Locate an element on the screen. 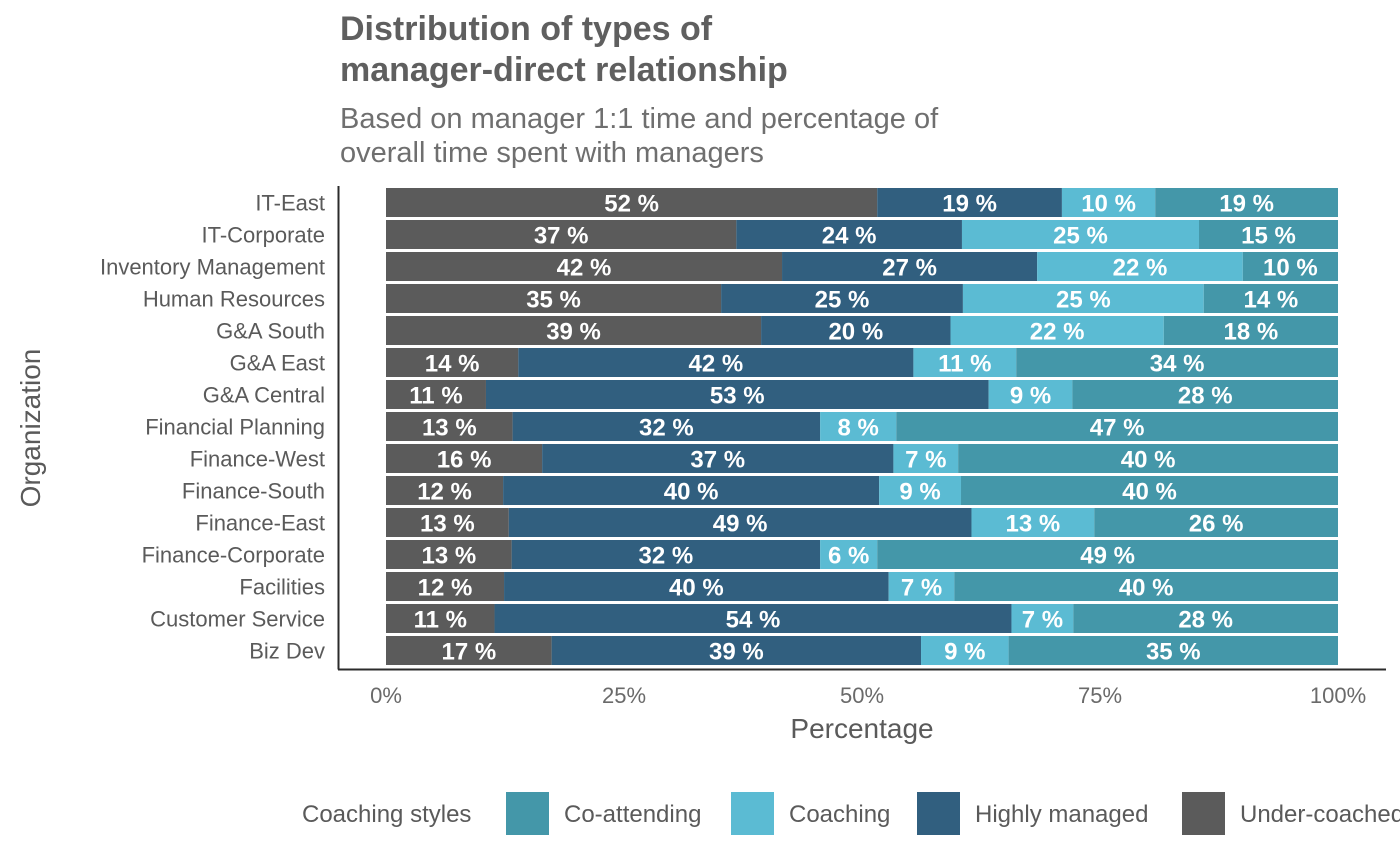 The width and height of the screenshot is (1400, 866). data-label-finance-south-coaching: 9 % is located at coordinates (919, 492).